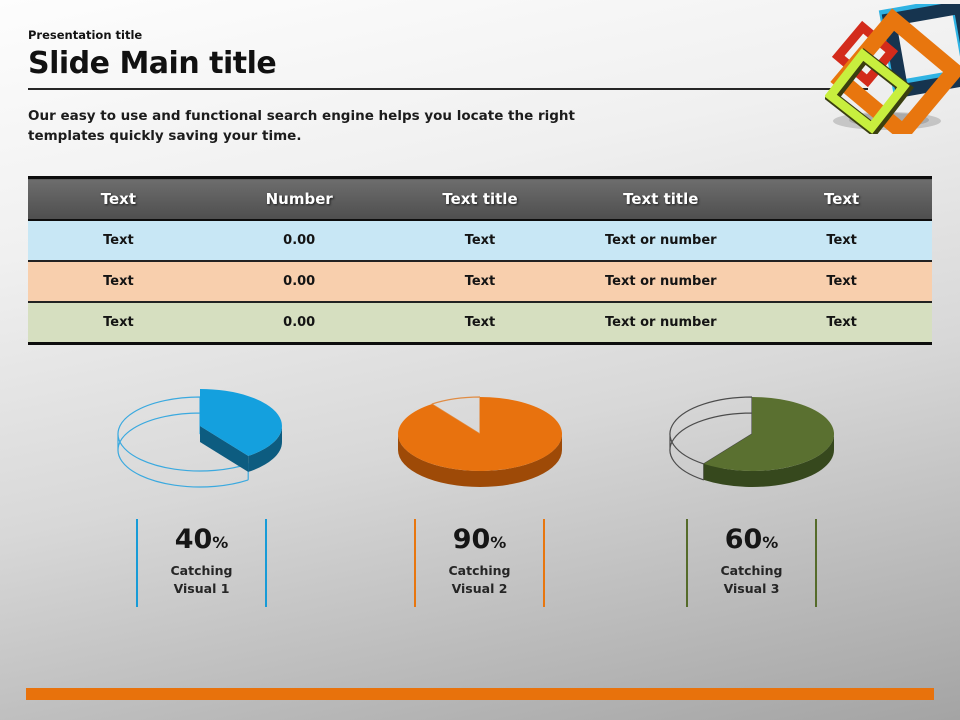 The height and width of the screenshot is (720, 960). I want to click on intro-line-2: templates quickly saving your time., so click(165, 136).